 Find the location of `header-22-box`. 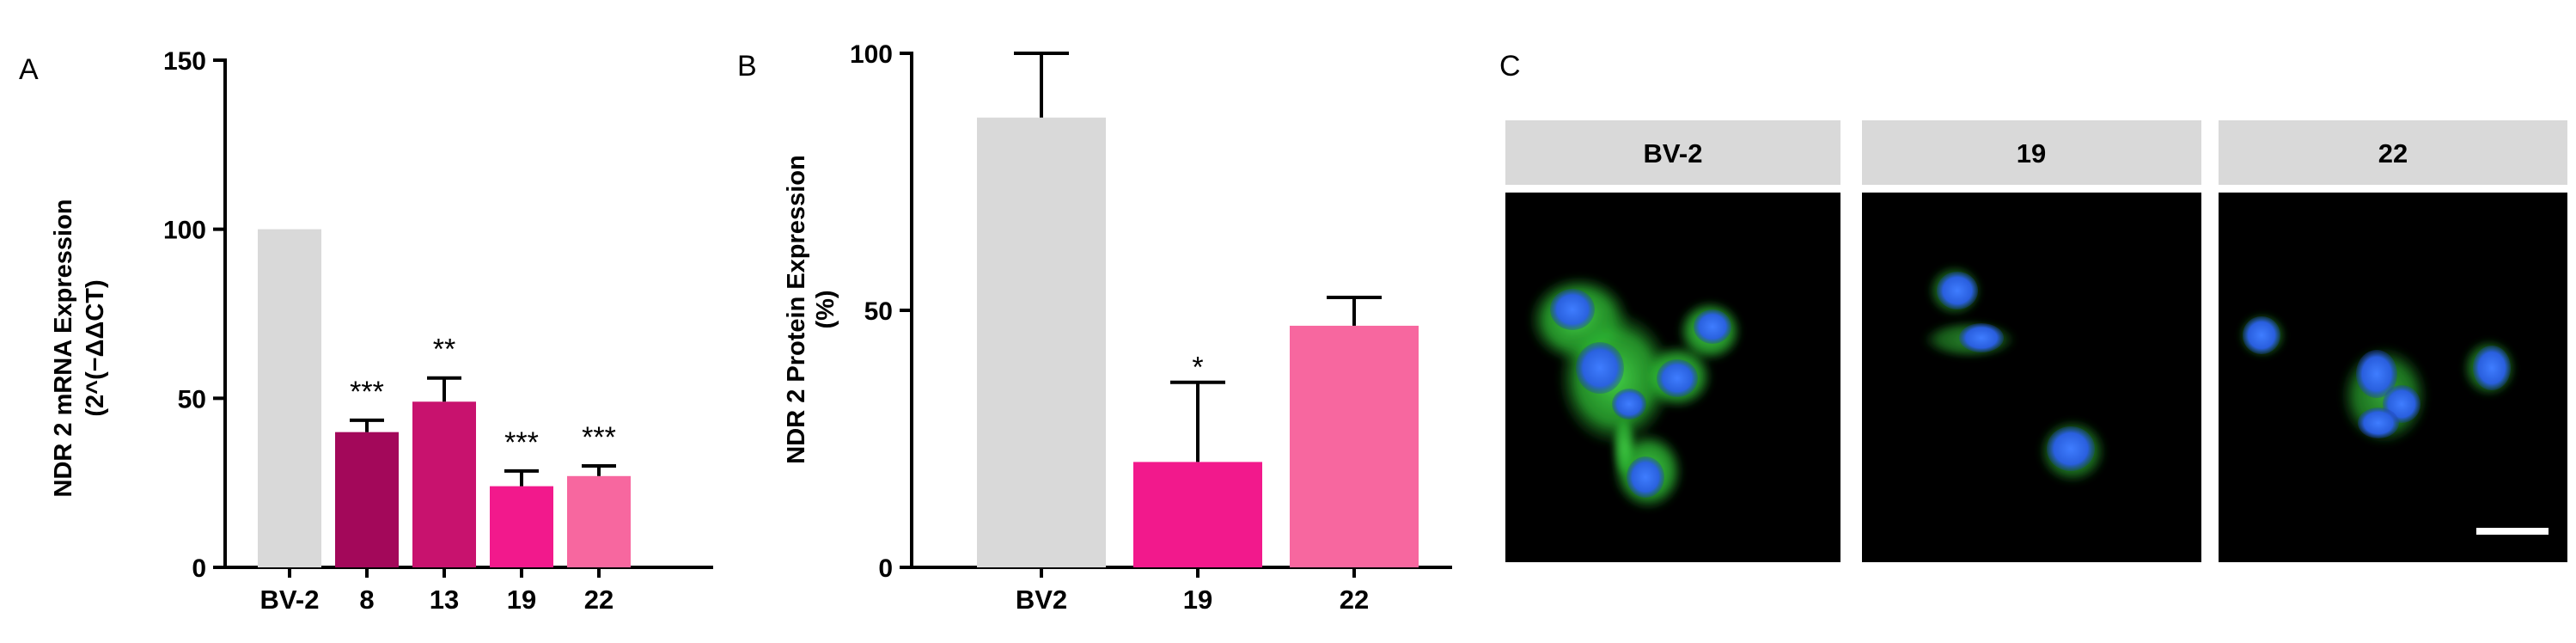

header-22-box is located at coordinates (2393, 152).